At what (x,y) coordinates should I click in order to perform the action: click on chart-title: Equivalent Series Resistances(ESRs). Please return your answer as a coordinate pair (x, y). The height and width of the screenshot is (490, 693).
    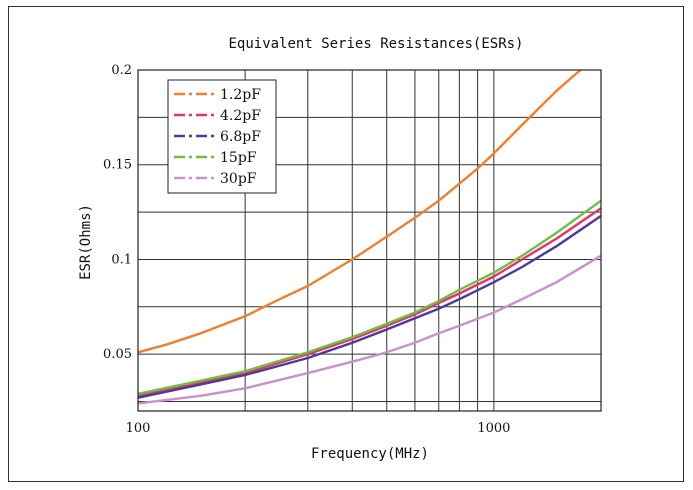
    Looking at the image, I should click on (375, 44).